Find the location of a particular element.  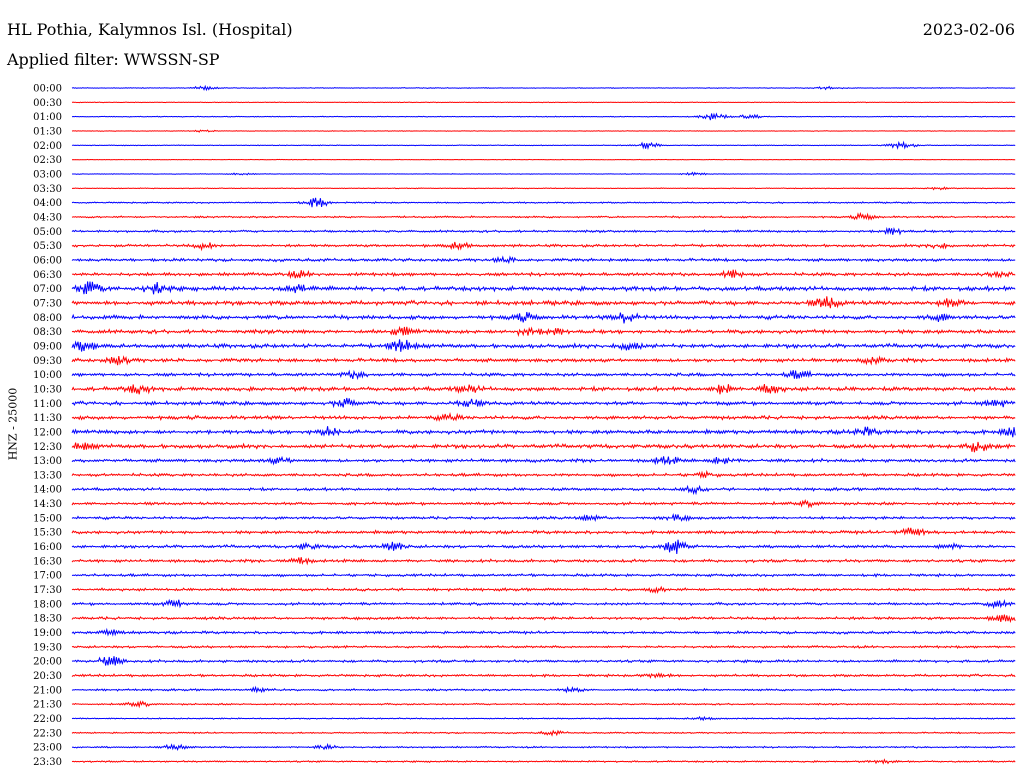

time-label: 21:00 is located at coordinates (47, 690).